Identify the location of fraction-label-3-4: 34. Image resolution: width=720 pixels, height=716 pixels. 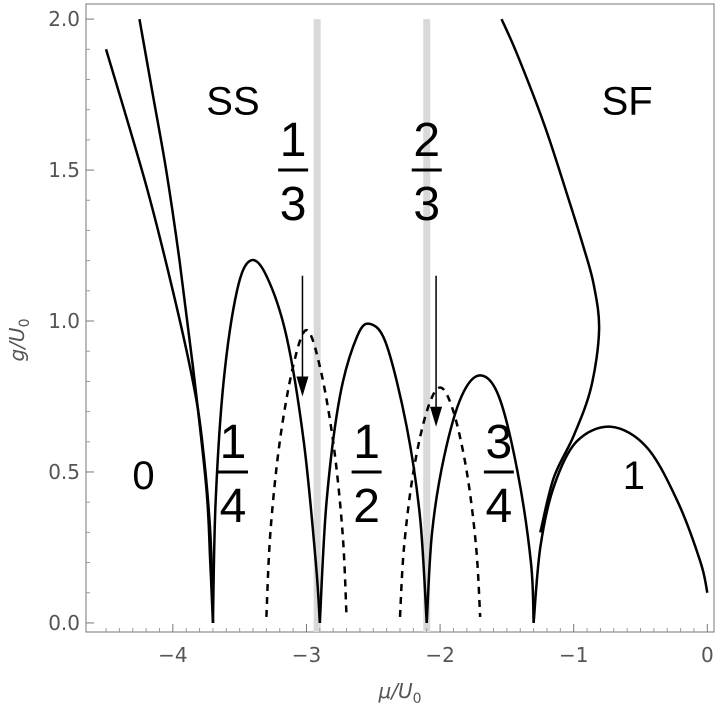
(498, 474).